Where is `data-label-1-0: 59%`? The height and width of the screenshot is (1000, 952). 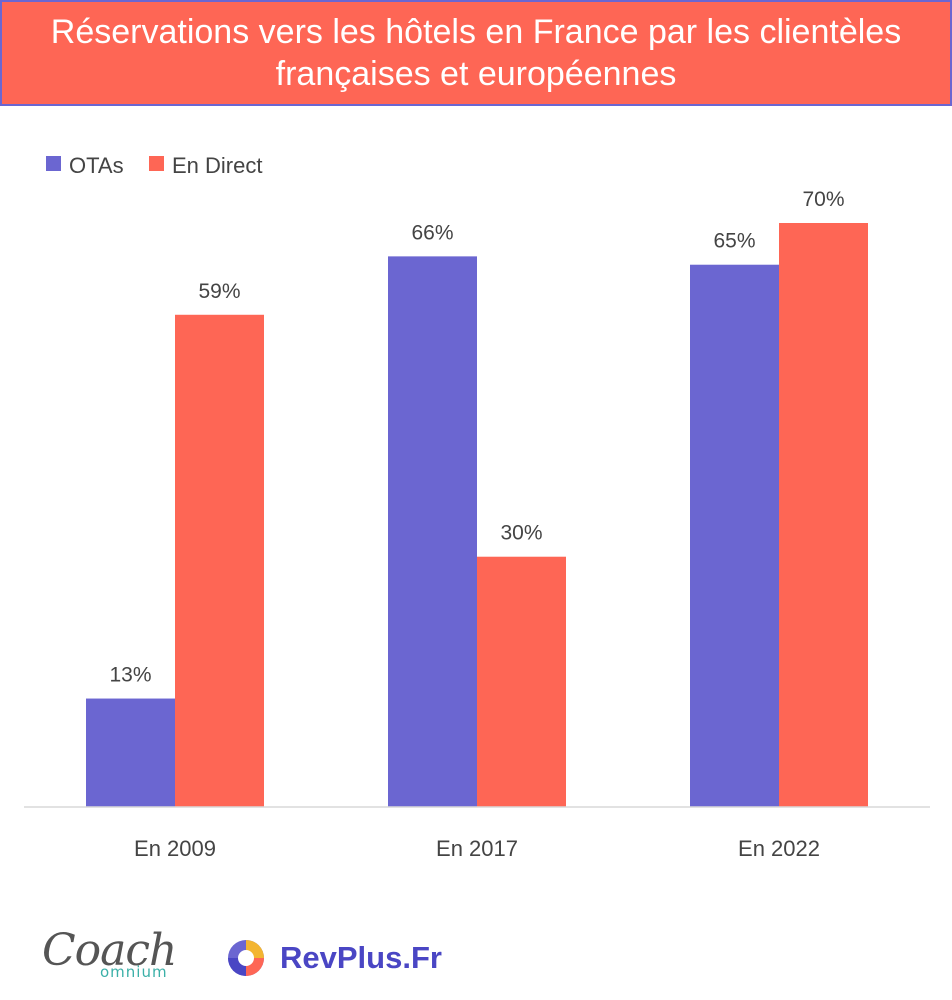
data-label-1-0: 59% is located at coordinates (219, 291).